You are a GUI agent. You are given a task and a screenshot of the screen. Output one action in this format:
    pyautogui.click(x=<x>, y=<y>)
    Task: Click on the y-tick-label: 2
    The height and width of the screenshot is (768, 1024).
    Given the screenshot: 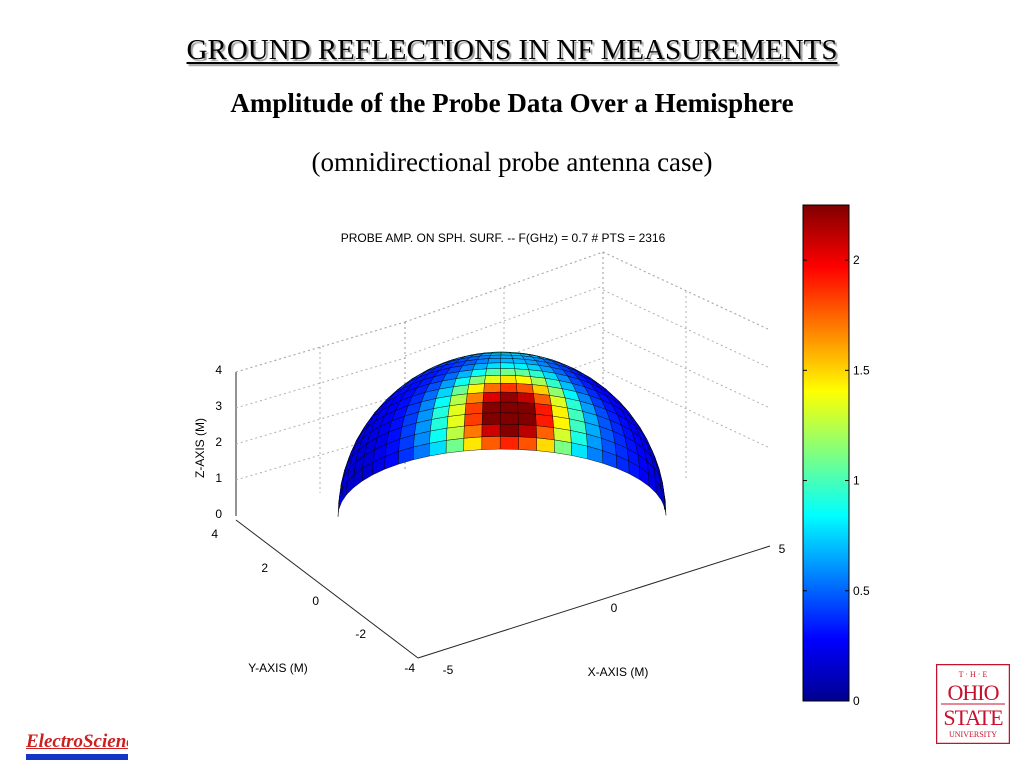 What is the action you would take?
    pyautogui.click(x=264, y=568)
    